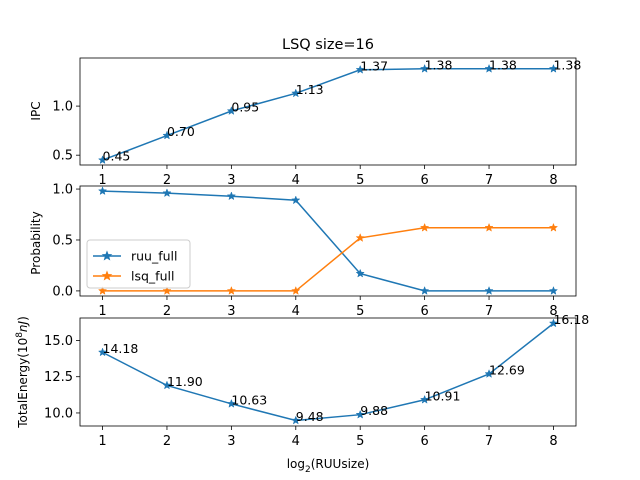 The height and width of the screenshot is (480, 640). I want to click on energy-y-label-unit: nJ, so click(23, 326).